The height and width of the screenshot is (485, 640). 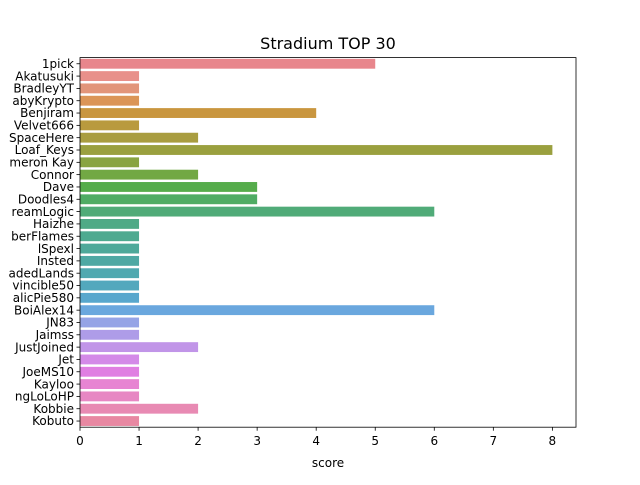 What do you see at coordinates (54, 335) in the screenshot?
I see `y-tick-label-22: Jaimss` at bounding box center [54, 335].